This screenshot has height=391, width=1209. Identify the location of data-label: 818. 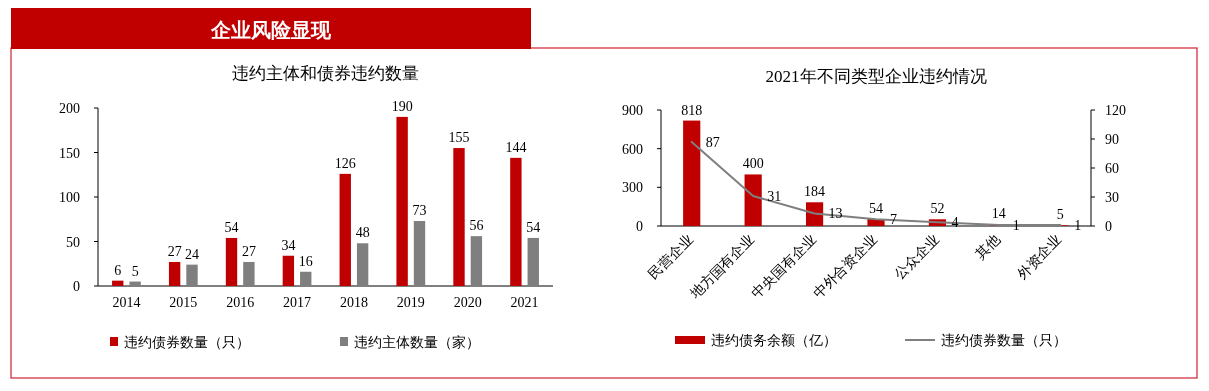
(692, 110).